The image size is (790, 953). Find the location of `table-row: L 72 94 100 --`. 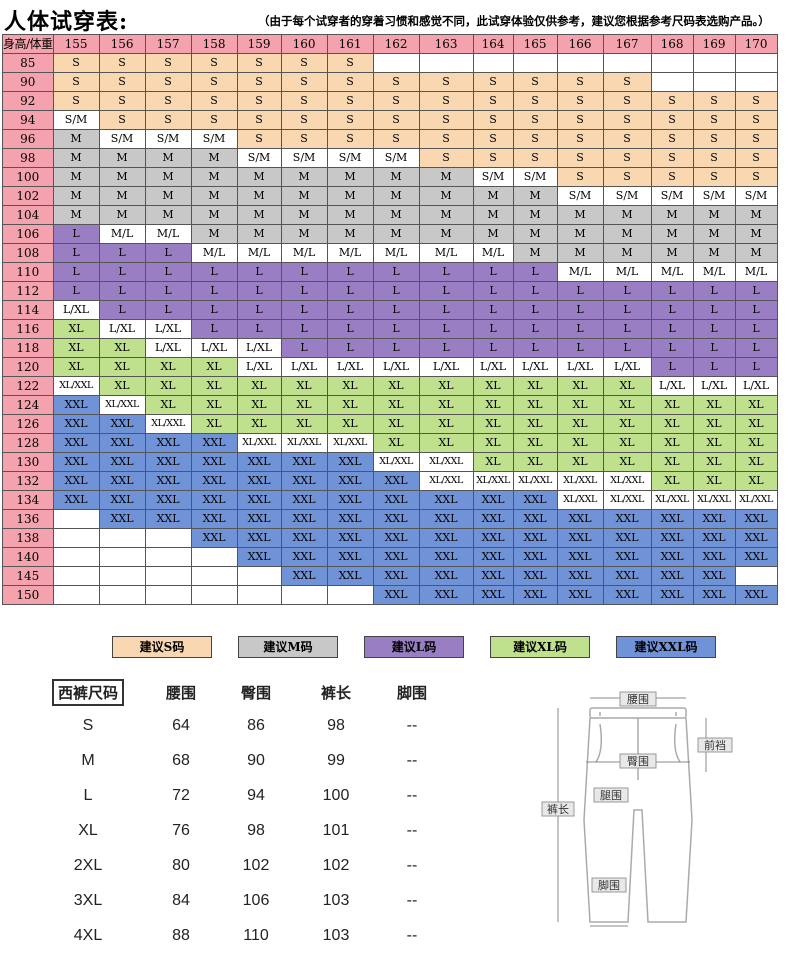

table-row: L 72 94 100 -- is located at coordinates (239, 795).